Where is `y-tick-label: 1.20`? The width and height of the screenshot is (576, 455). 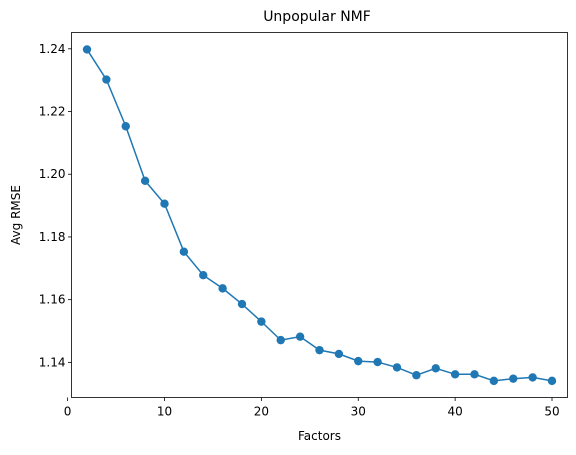 y-tick-label: 1.20 is located at coordinates (52, 174).